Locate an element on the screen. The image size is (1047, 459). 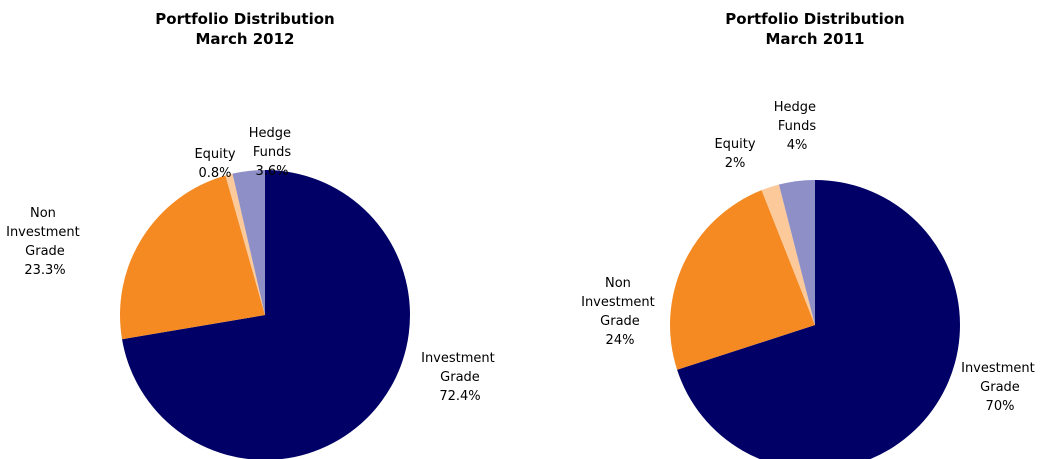
slice-value-label: 3.6% is located at coordinates (271, 171).